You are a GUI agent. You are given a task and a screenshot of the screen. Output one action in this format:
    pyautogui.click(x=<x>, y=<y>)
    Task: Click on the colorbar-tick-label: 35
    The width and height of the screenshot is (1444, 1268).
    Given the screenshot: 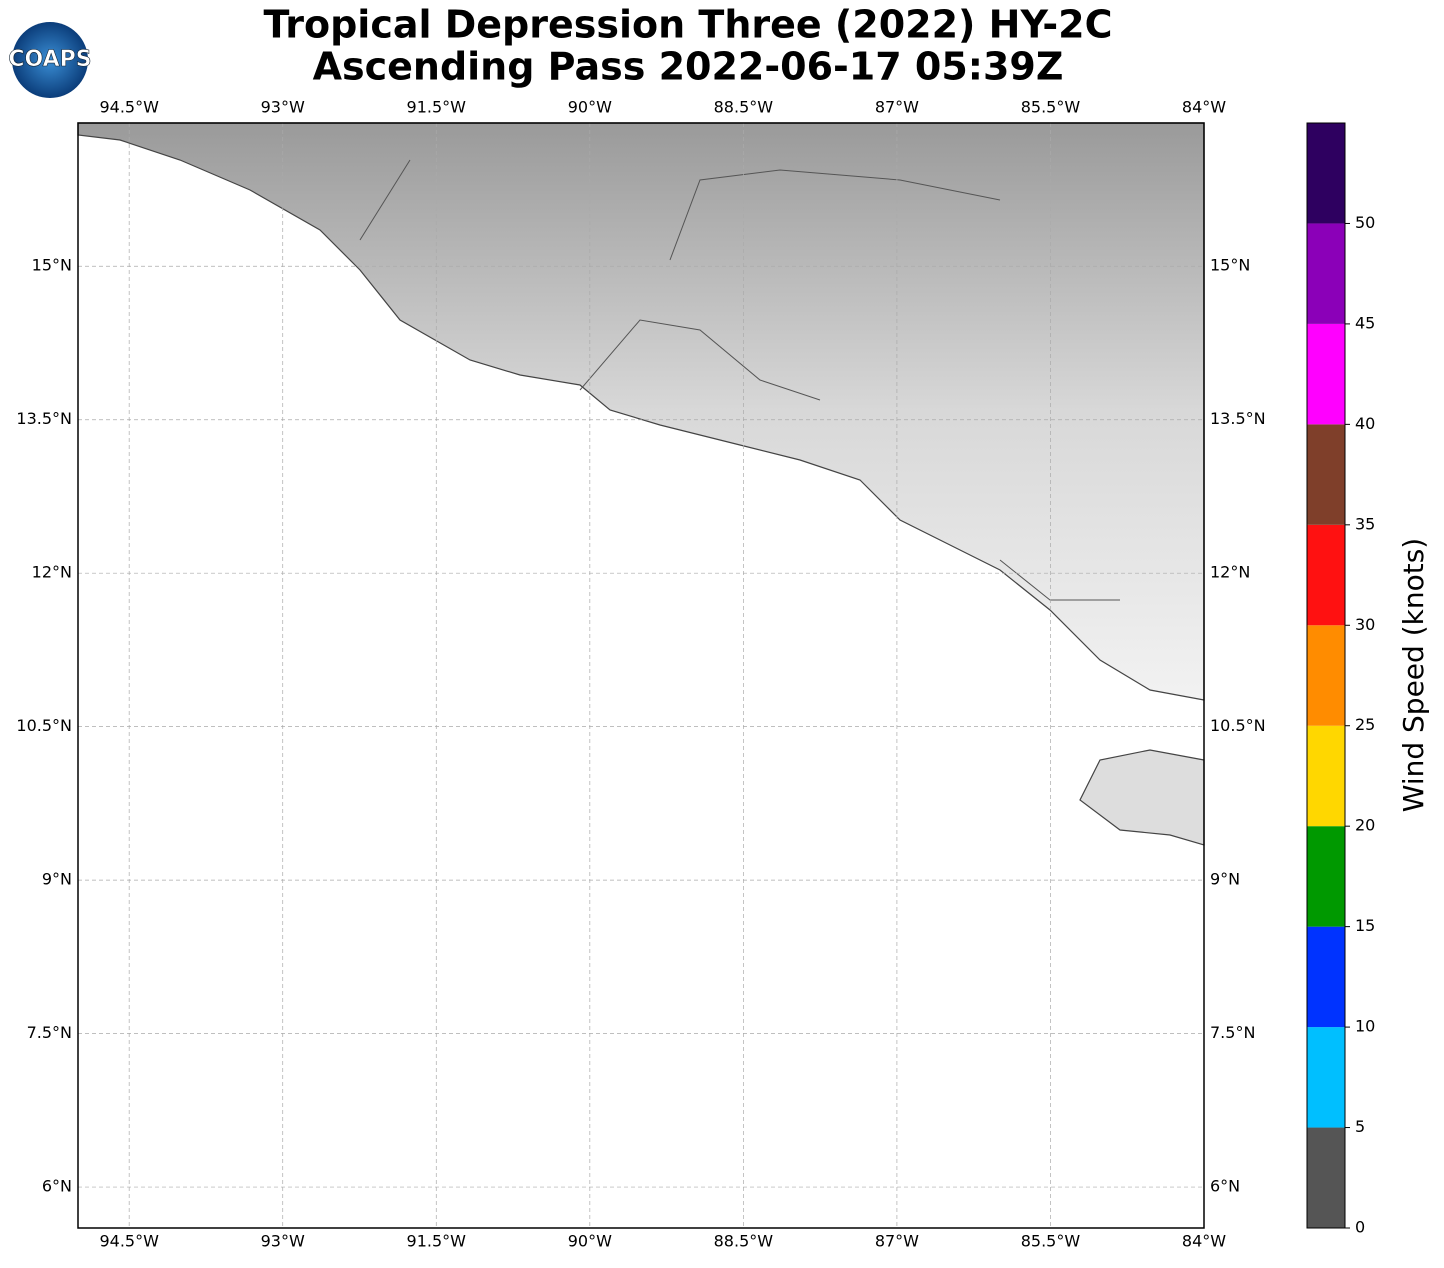 What is the action you would take?
    pyautogui.click(x=1365, y=523)
    